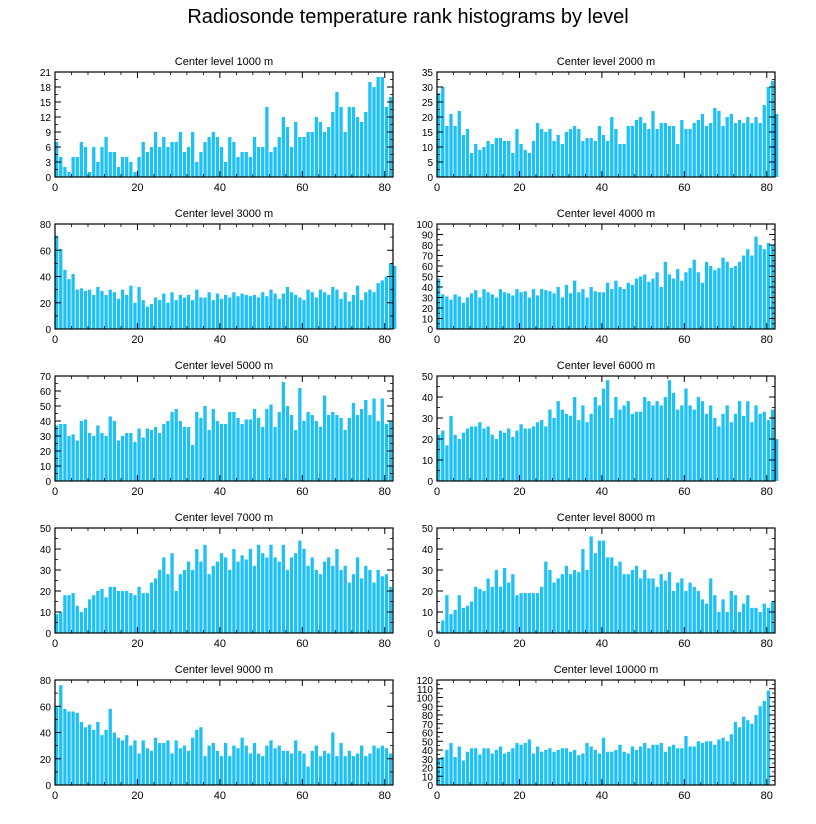  What do you see at coordinates (224, 214) in the screenshot?
I see `panel-title: Center level 3000 m` at bounding box center [224, 214].